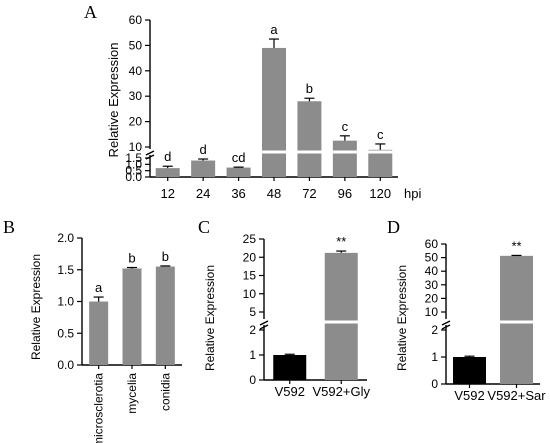 Image resolution: width=550 pixels, height=443 pixels. Describe the element at coordinates (204, 227) in the screenshot. I see `panel-c-label: C` at that location.